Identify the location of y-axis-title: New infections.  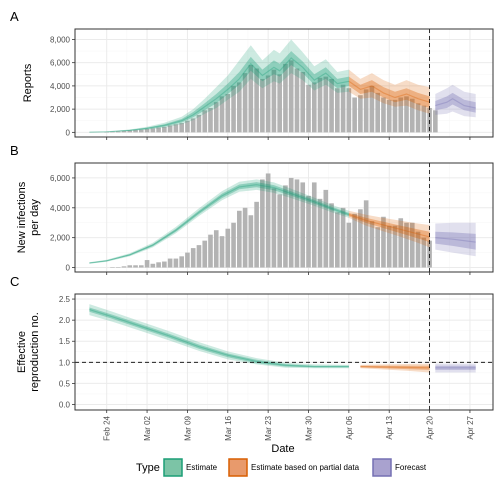
(22, 217).